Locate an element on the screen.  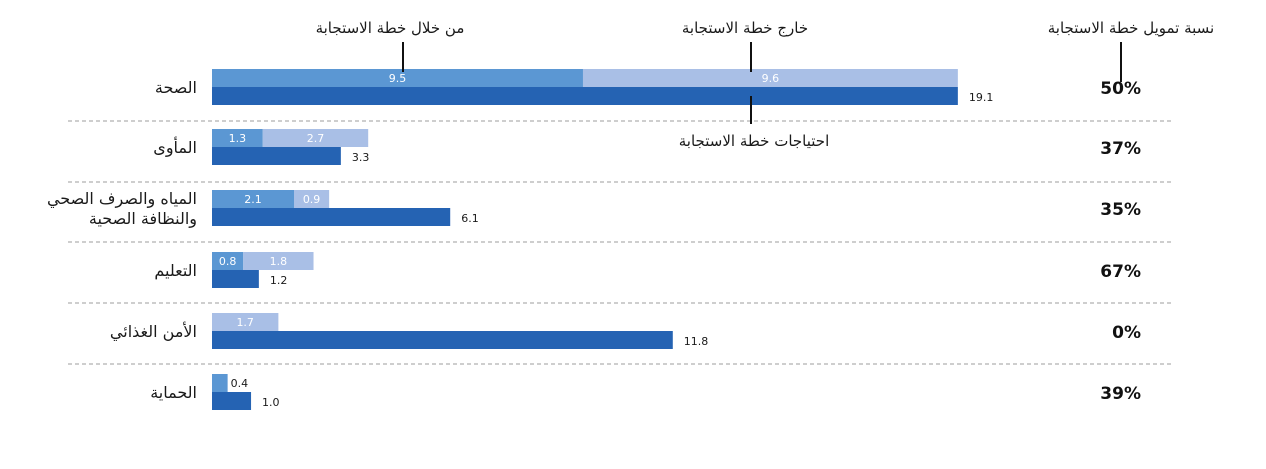
percent-value: 35% is located at coordinates (1120, 210).